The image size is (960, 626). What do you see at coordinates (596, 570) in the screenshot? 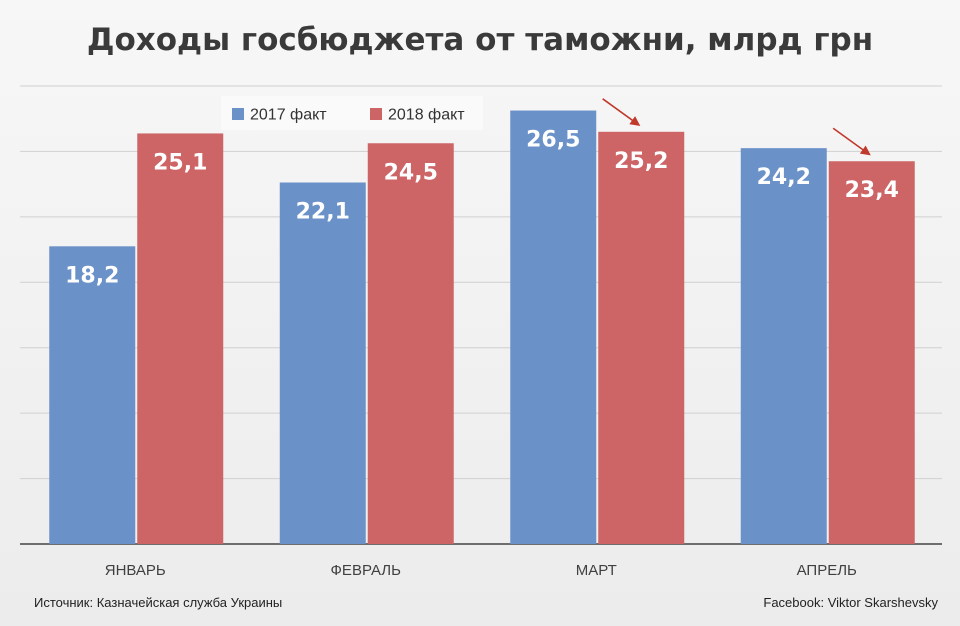
I see `x-tick-label: МАРТ` at bounding box center [596, 570].